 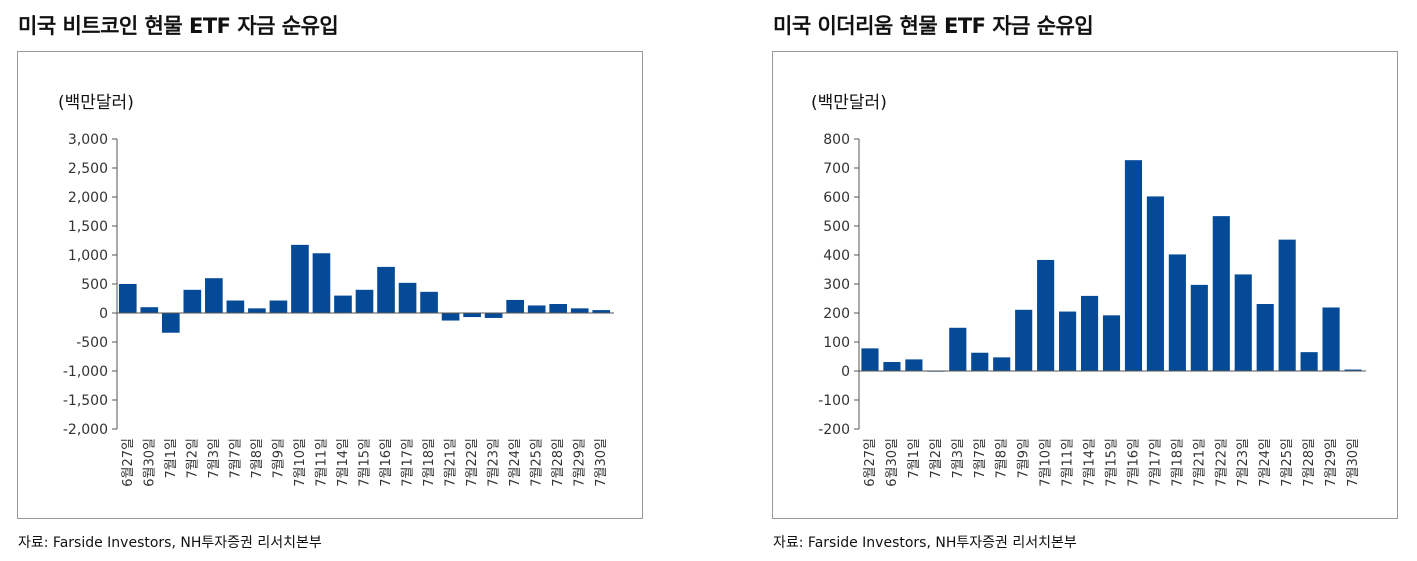 What do you see at coordinates (88, 140) in the screenshot?
I see `y-tick-label: 3,000` at bounding box center [88, 140].